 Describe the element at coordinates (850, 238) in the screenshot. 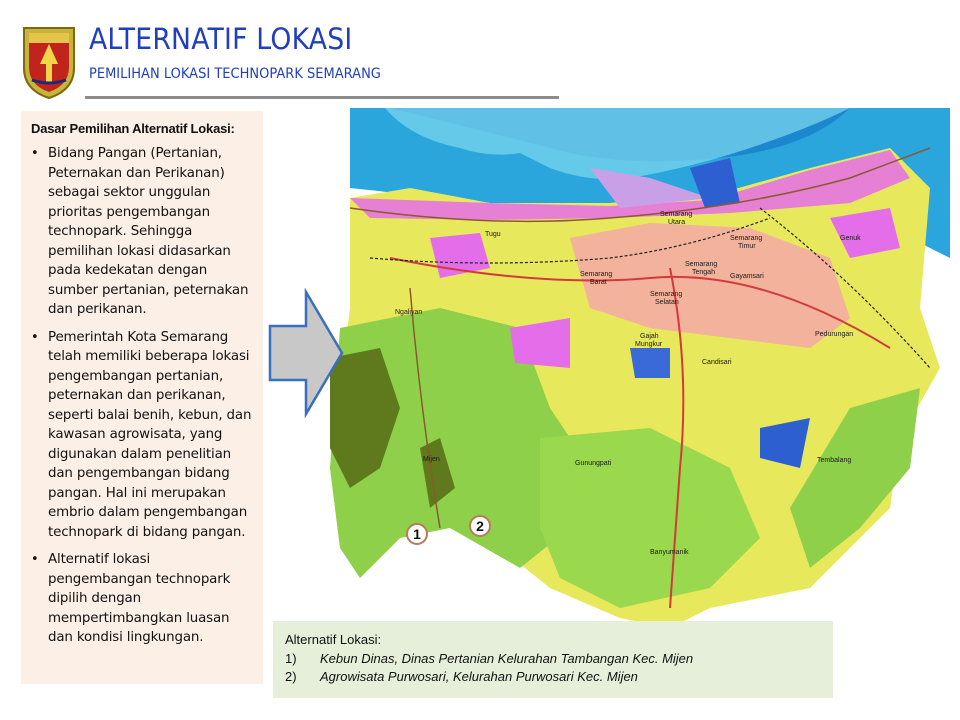

I see `map-label: Genuk` at that location.